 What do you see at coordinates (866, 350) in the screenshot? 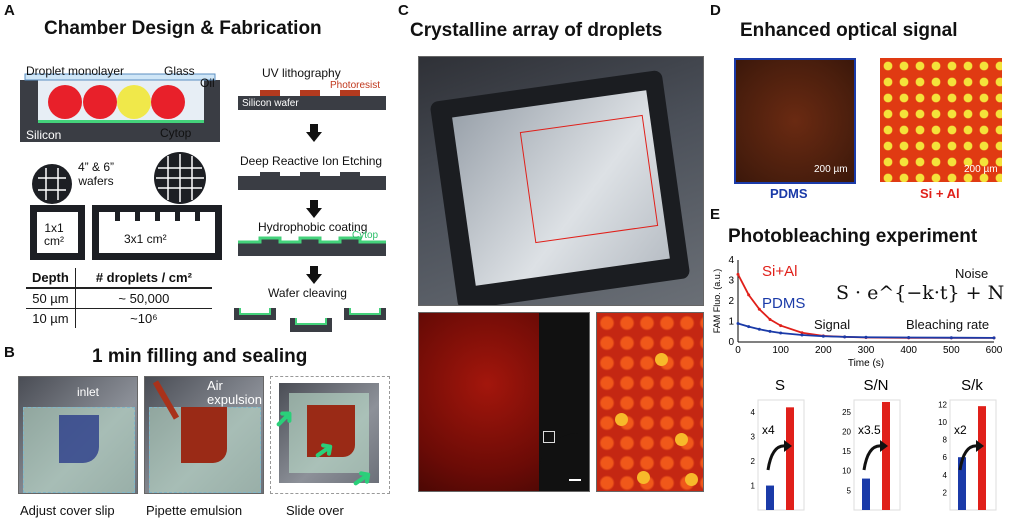
I see `x-tick-label: 300` at bounding box center [866, 350].